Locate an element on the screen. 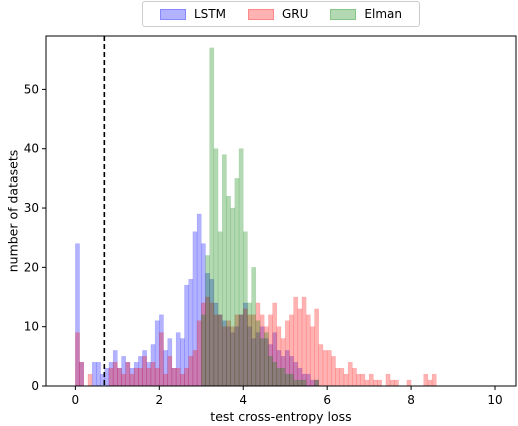  y-tick-label: 20 is located at coordinates (31, 267).